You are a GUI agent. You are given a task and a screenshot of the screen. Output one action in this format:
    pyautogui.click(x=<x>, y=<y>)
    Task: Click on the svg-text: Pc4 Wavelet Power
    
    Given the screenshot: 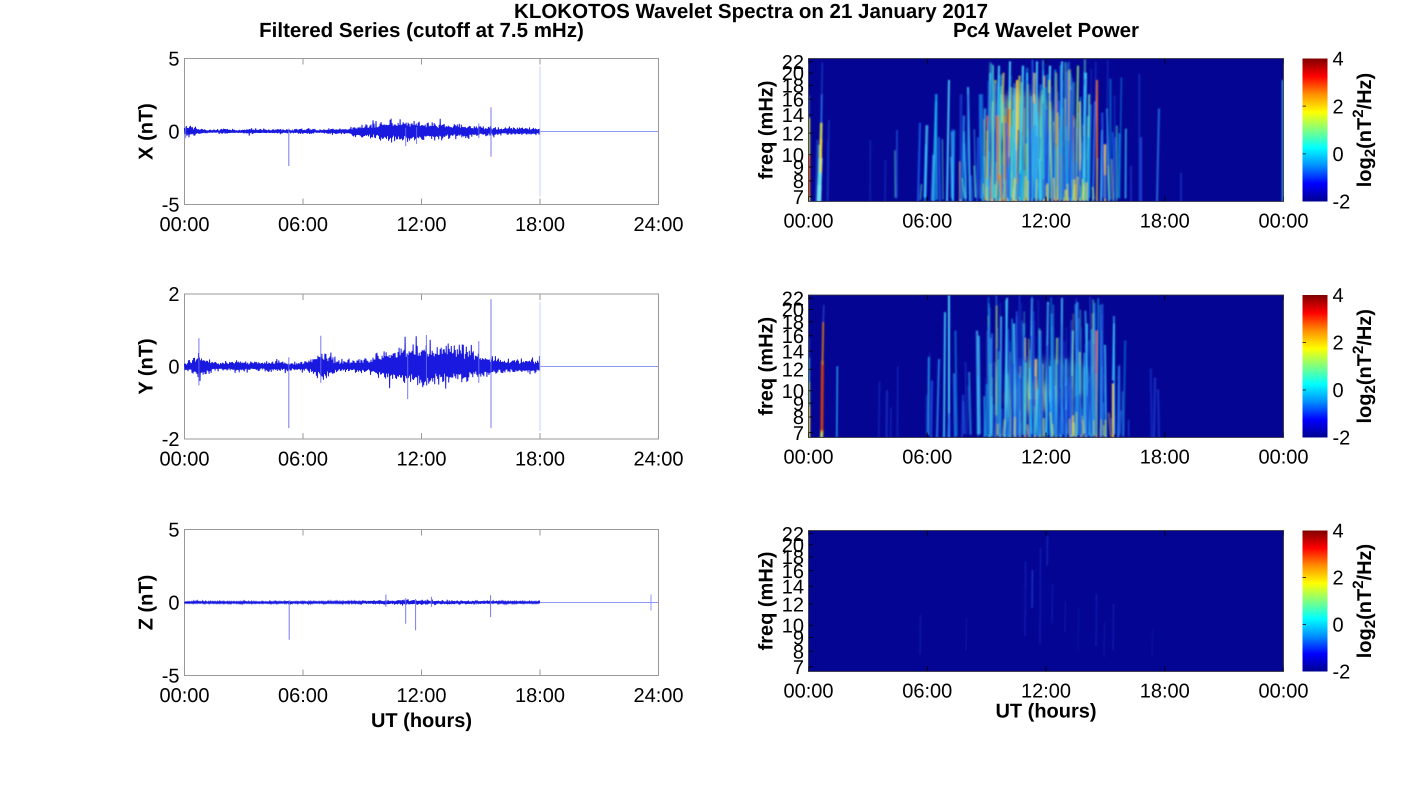 What is the action you would take?
    pyautogui.click(x=1046, y=30)
    